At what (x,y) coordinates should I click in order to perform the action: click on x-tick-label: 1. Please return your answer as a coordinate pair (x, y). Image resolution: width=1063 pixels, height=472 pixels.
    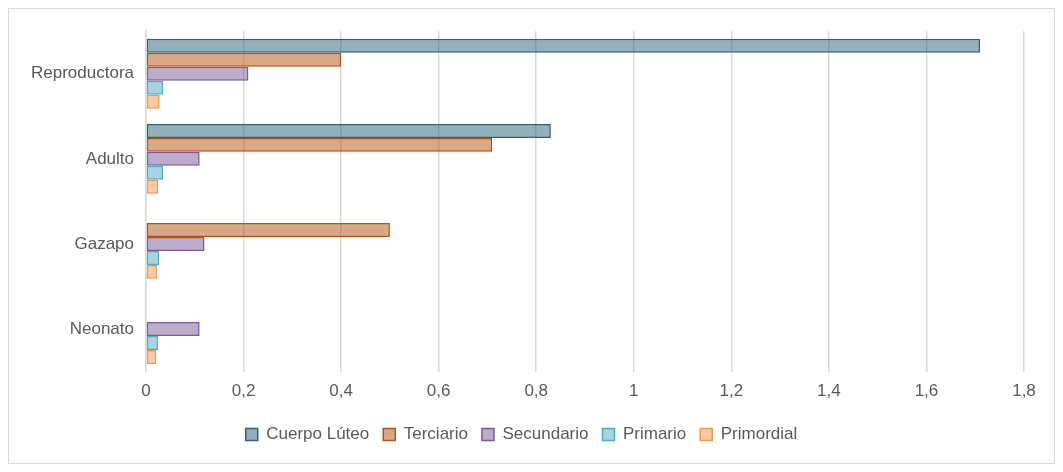
    Looking at the image, I should click on (634, 391).